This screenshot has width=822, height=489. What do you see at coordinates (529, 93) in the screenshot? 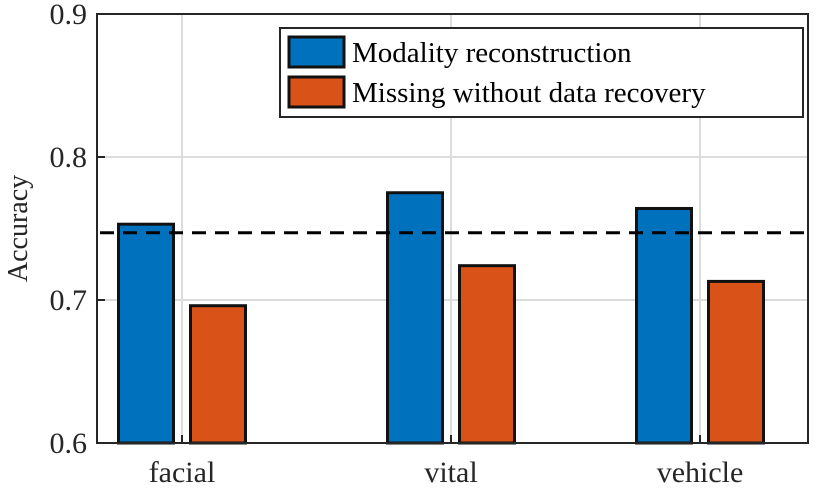
I see `legend-label-series-2: Missing without data recovery` at bounding box center [529, 93].